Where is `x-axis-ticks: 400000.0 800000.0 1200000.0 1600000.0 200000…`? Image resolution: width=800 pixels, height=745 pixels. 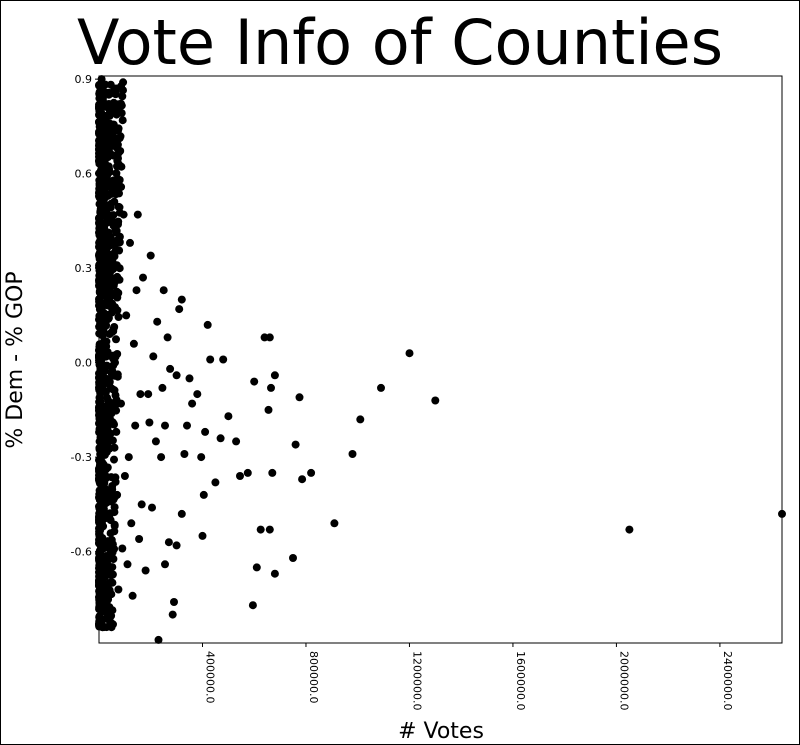 x-axis-ticks: 400000.0 800000.0 1200000.0 1600000.0 200000… is located at coordinates (467, 677).